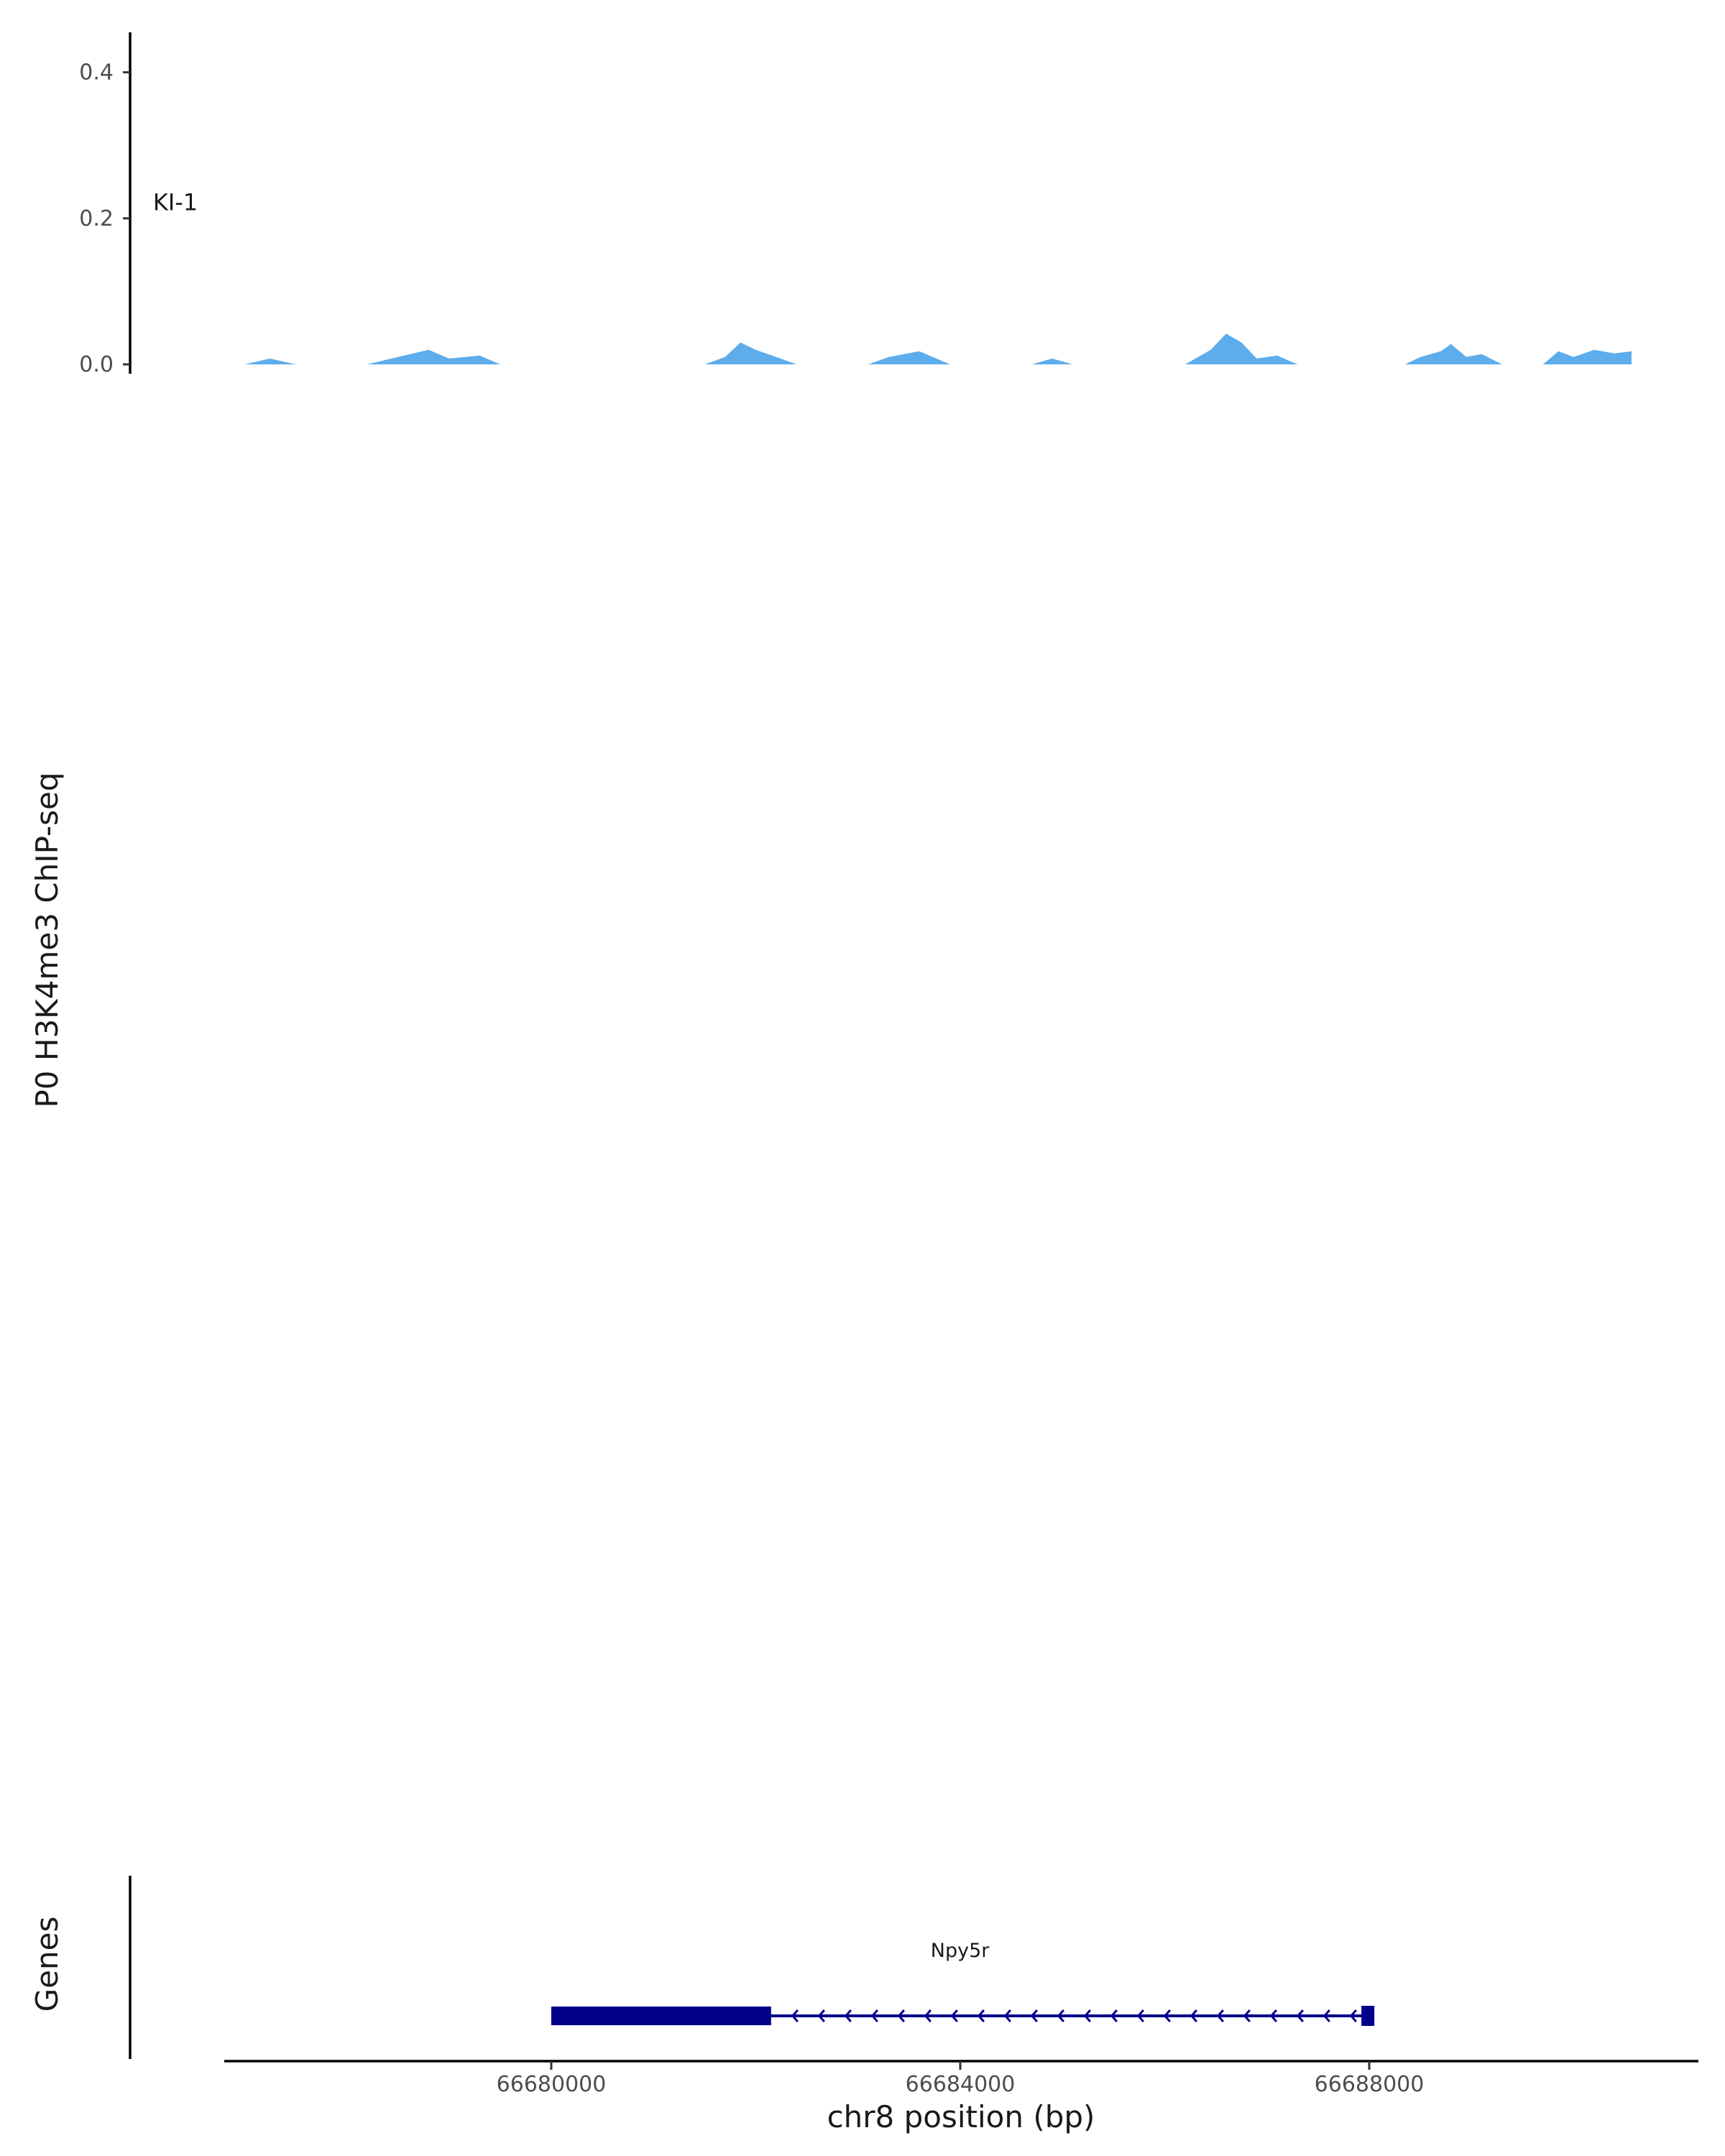  I want to click on gene-exon-thick, so click(661, 2016).